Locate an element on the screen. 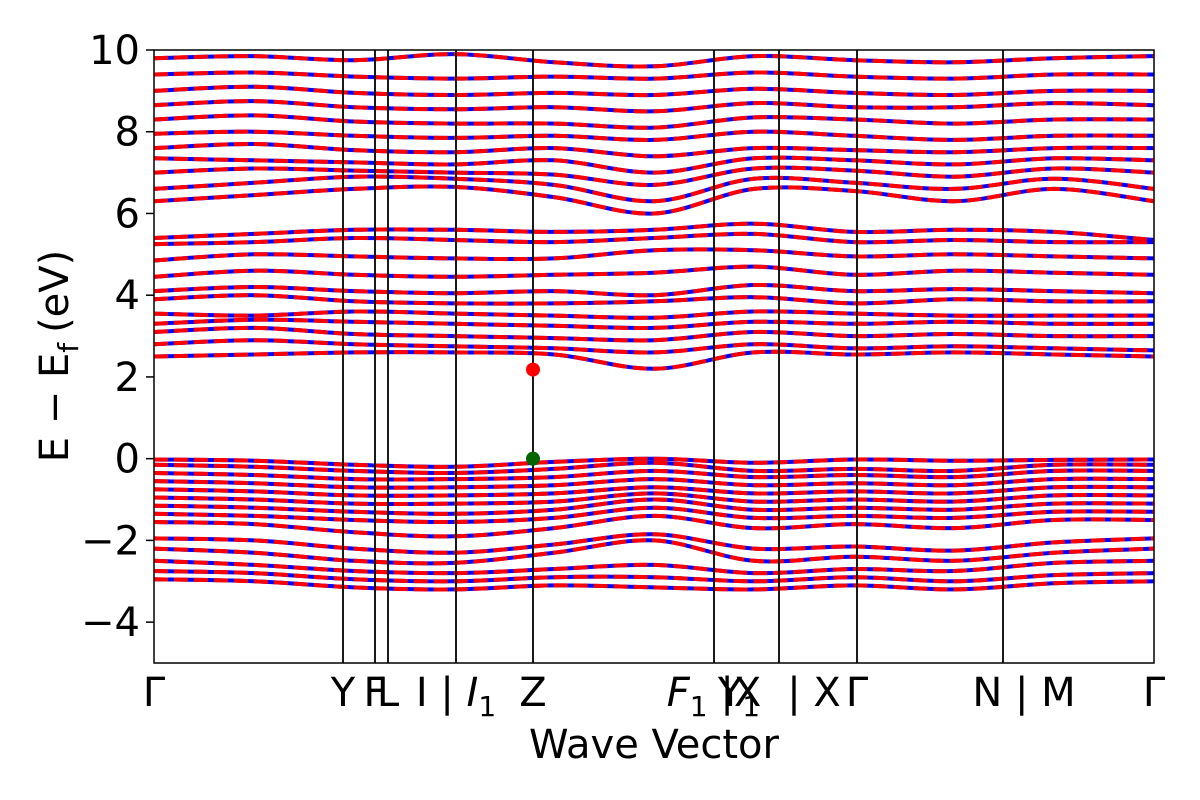 This screenshot has width=1200, height=800. band-29-spin-up is located at coordinates (654, 150).